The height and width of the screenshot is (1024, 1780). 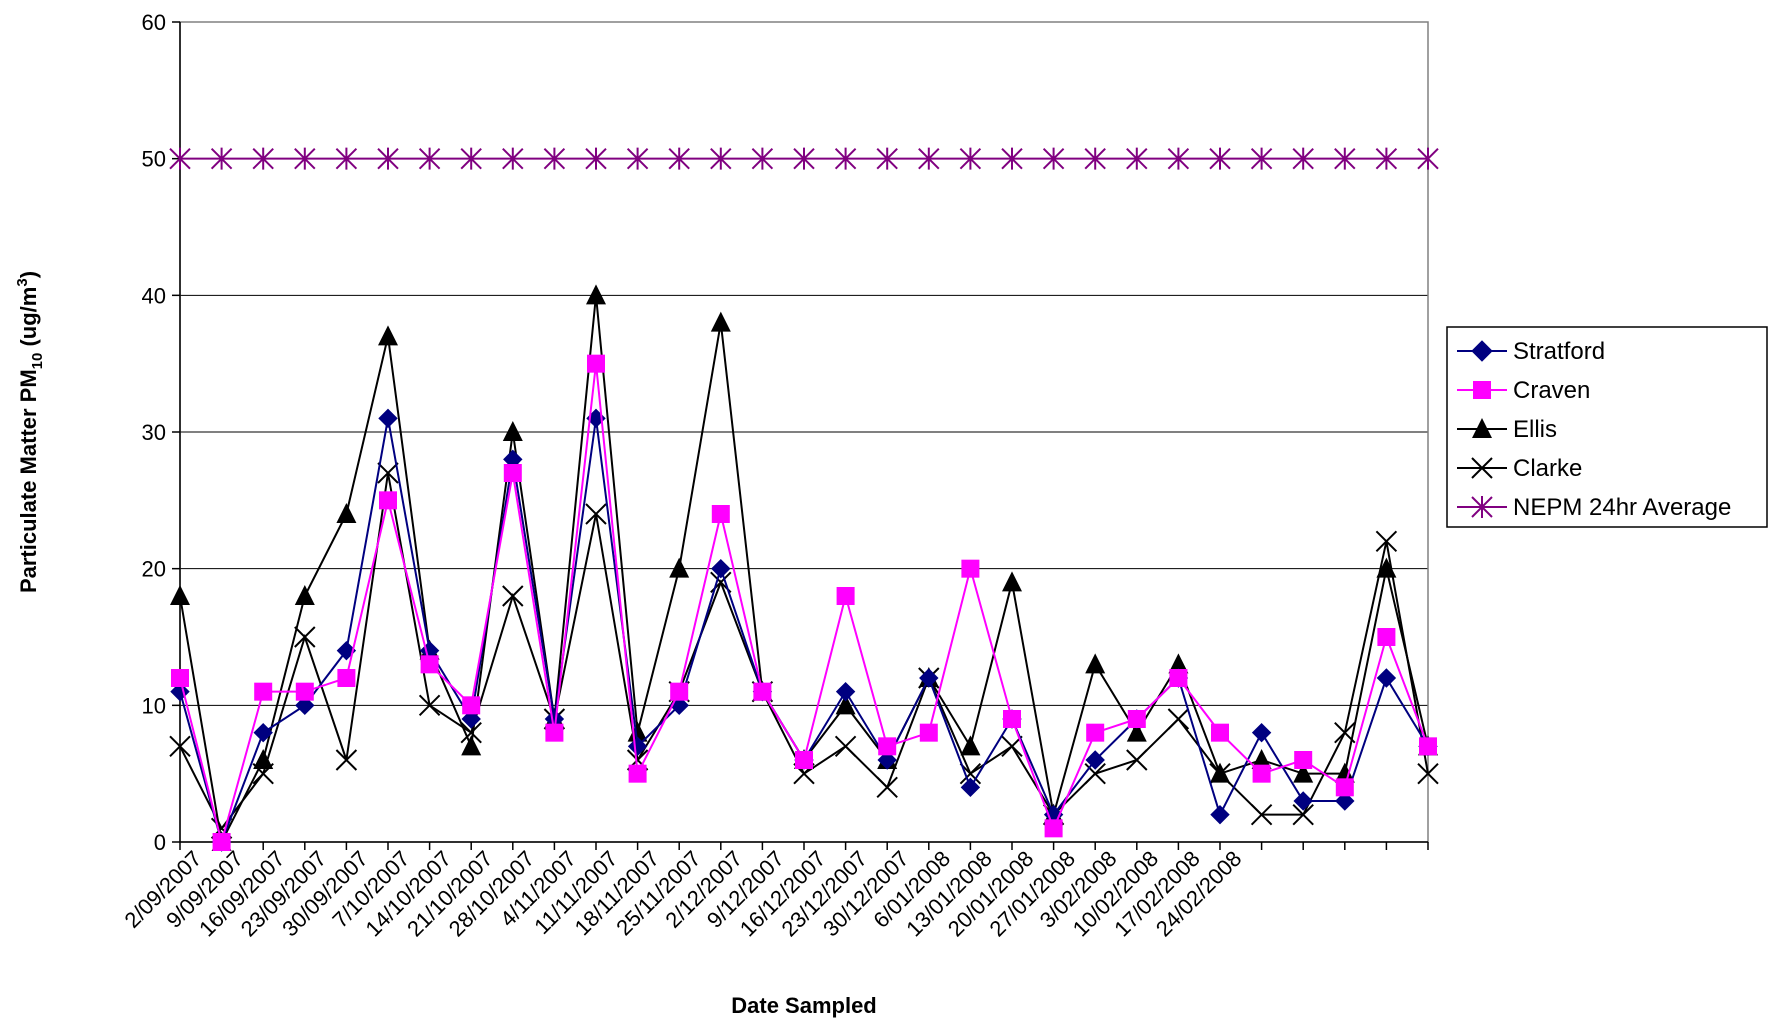 What do you see at coordinates (1594, 507) in the screenshot?
I see `legend-item: NEPM 24hr Average` at bounding box center [1594, 507].